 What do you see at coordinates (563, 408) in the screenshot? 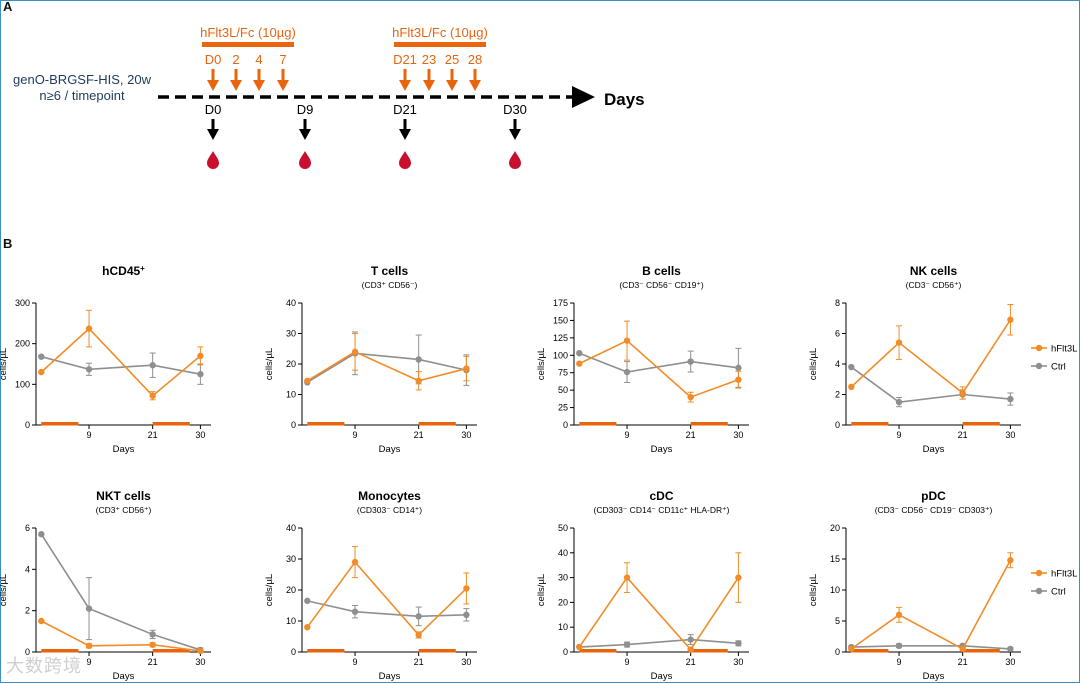
I see `y-tick-label: 25` at bounding box center [563, 408].